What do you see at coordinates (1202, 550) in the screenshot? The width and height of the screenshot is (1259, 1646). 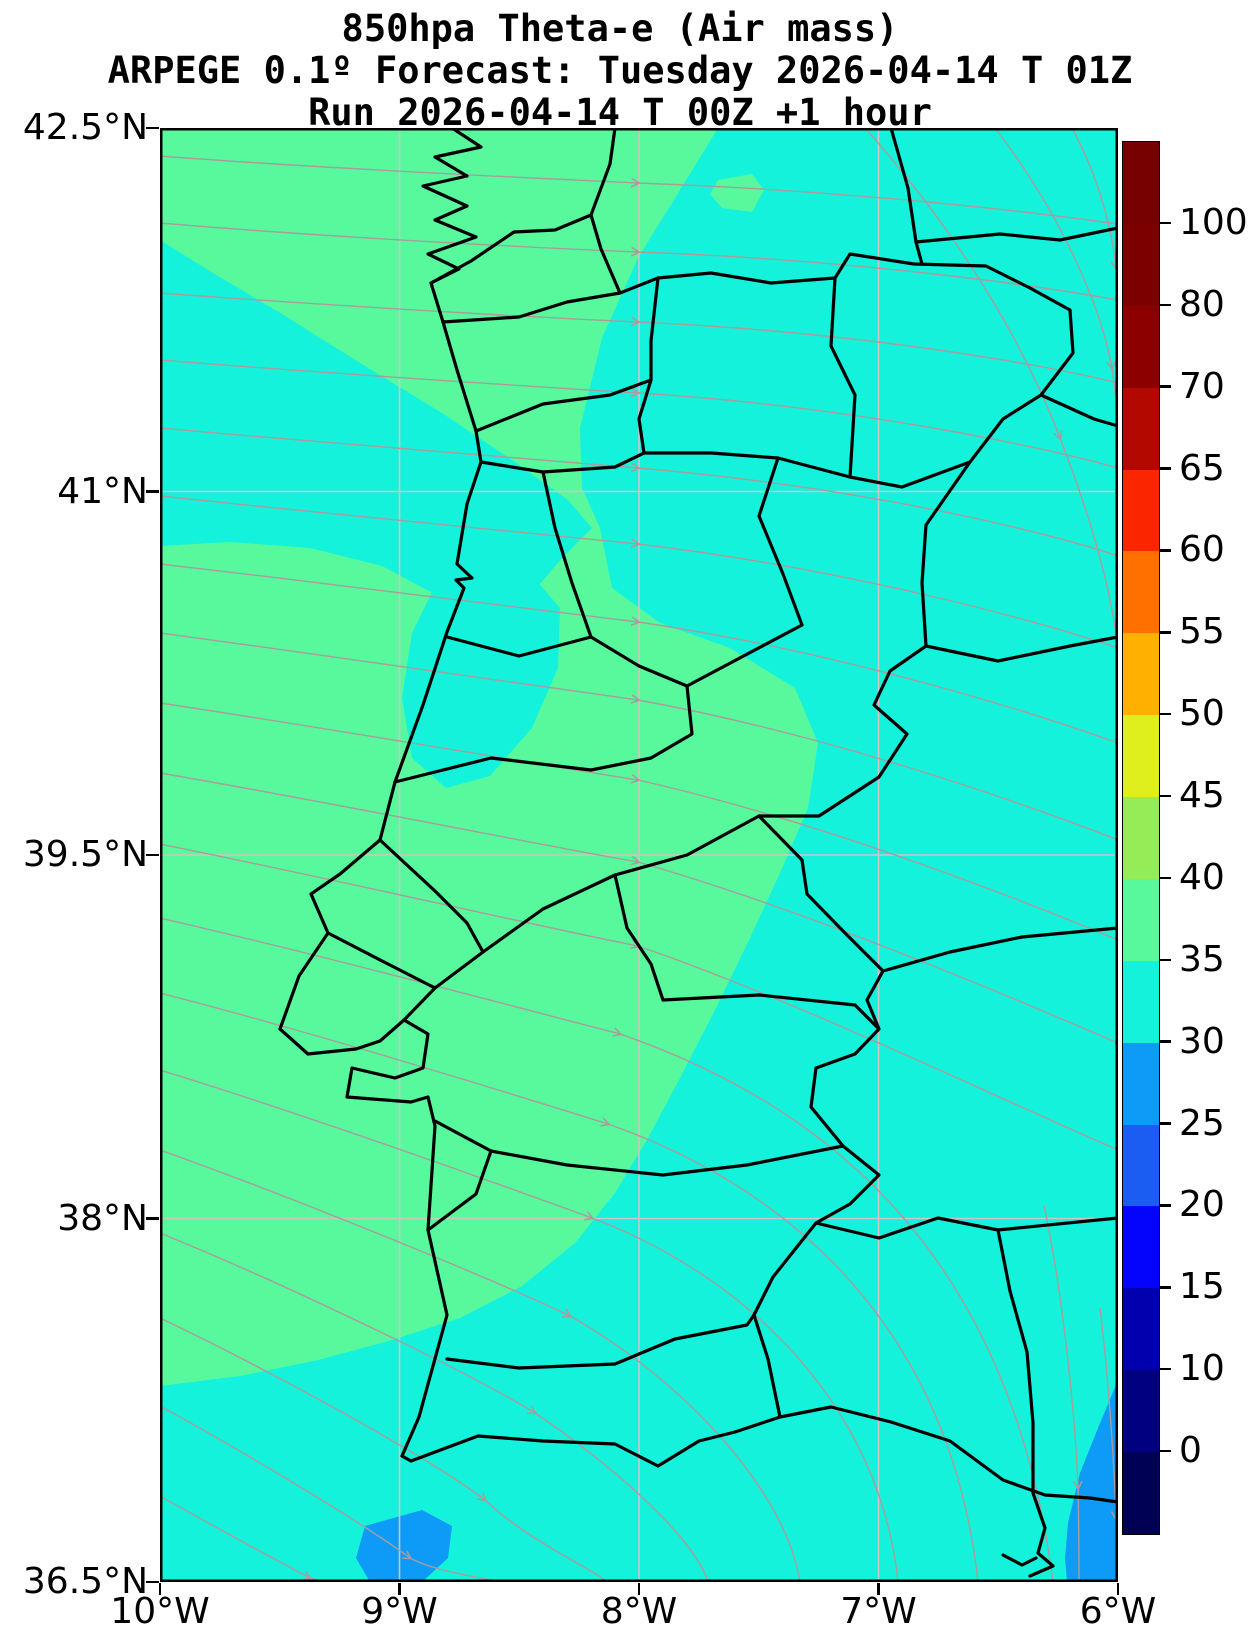 I see `colorbar-tick-label: 60` at bounding box center [1202, 550].